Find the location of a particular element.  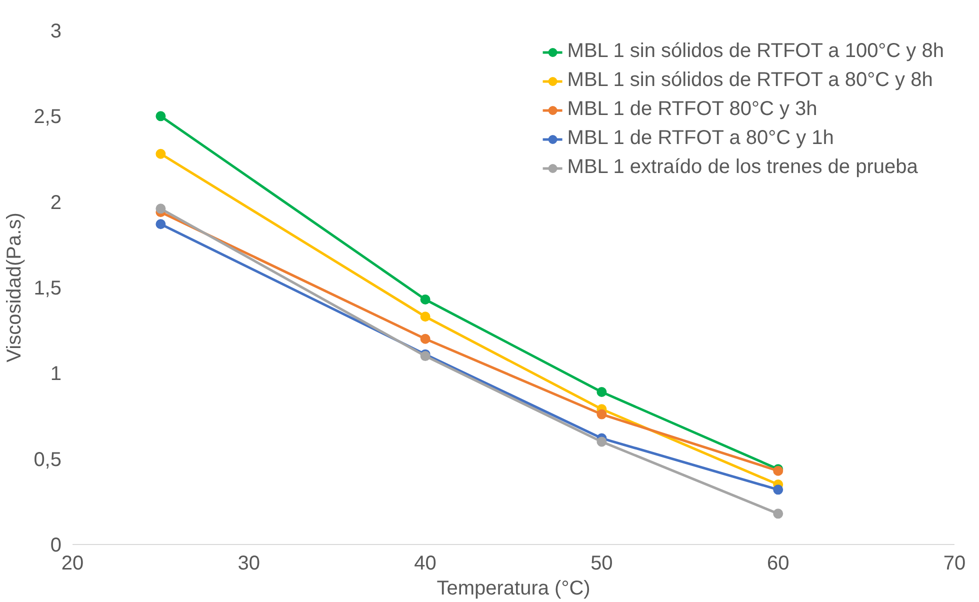

x-tick-label: 40 is located at coordinates (425, 563).